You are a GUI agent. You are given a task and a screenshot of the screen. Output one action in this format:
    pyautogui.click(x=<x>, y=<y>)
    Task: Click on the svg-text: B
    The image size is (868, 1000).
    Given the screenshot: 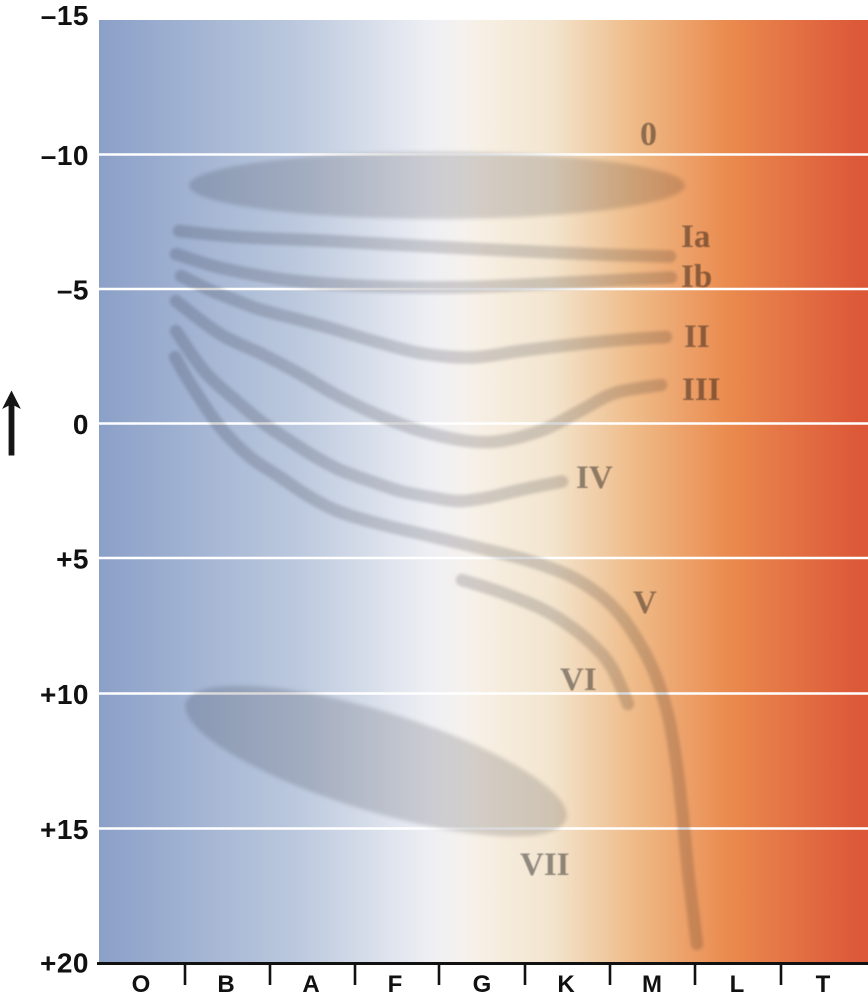 What is the action you would take?
    pyautogui.click(x=225, y=984)
    